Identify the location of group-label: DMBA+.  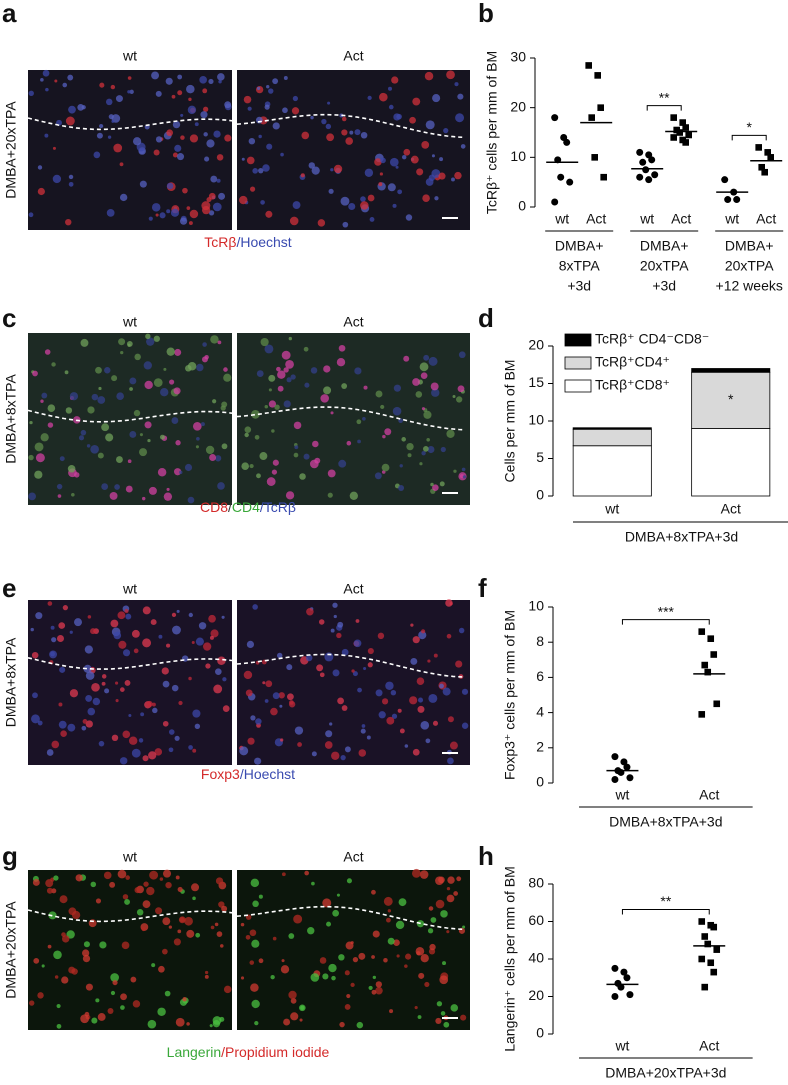
(749, 246).